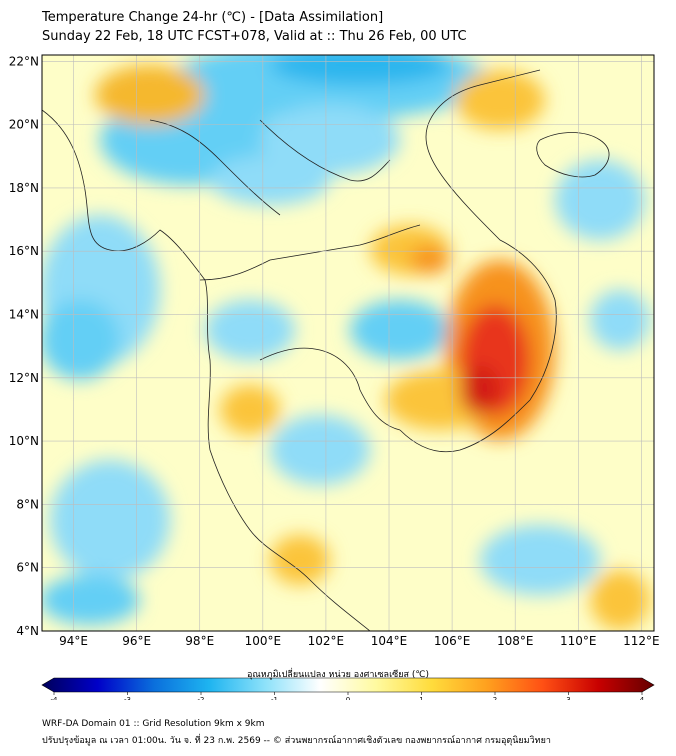  What do you see at coordinates (642, 698) in the screenshot?
I see `colorbar-tick-label: 4` at bounding box center [642, 698].